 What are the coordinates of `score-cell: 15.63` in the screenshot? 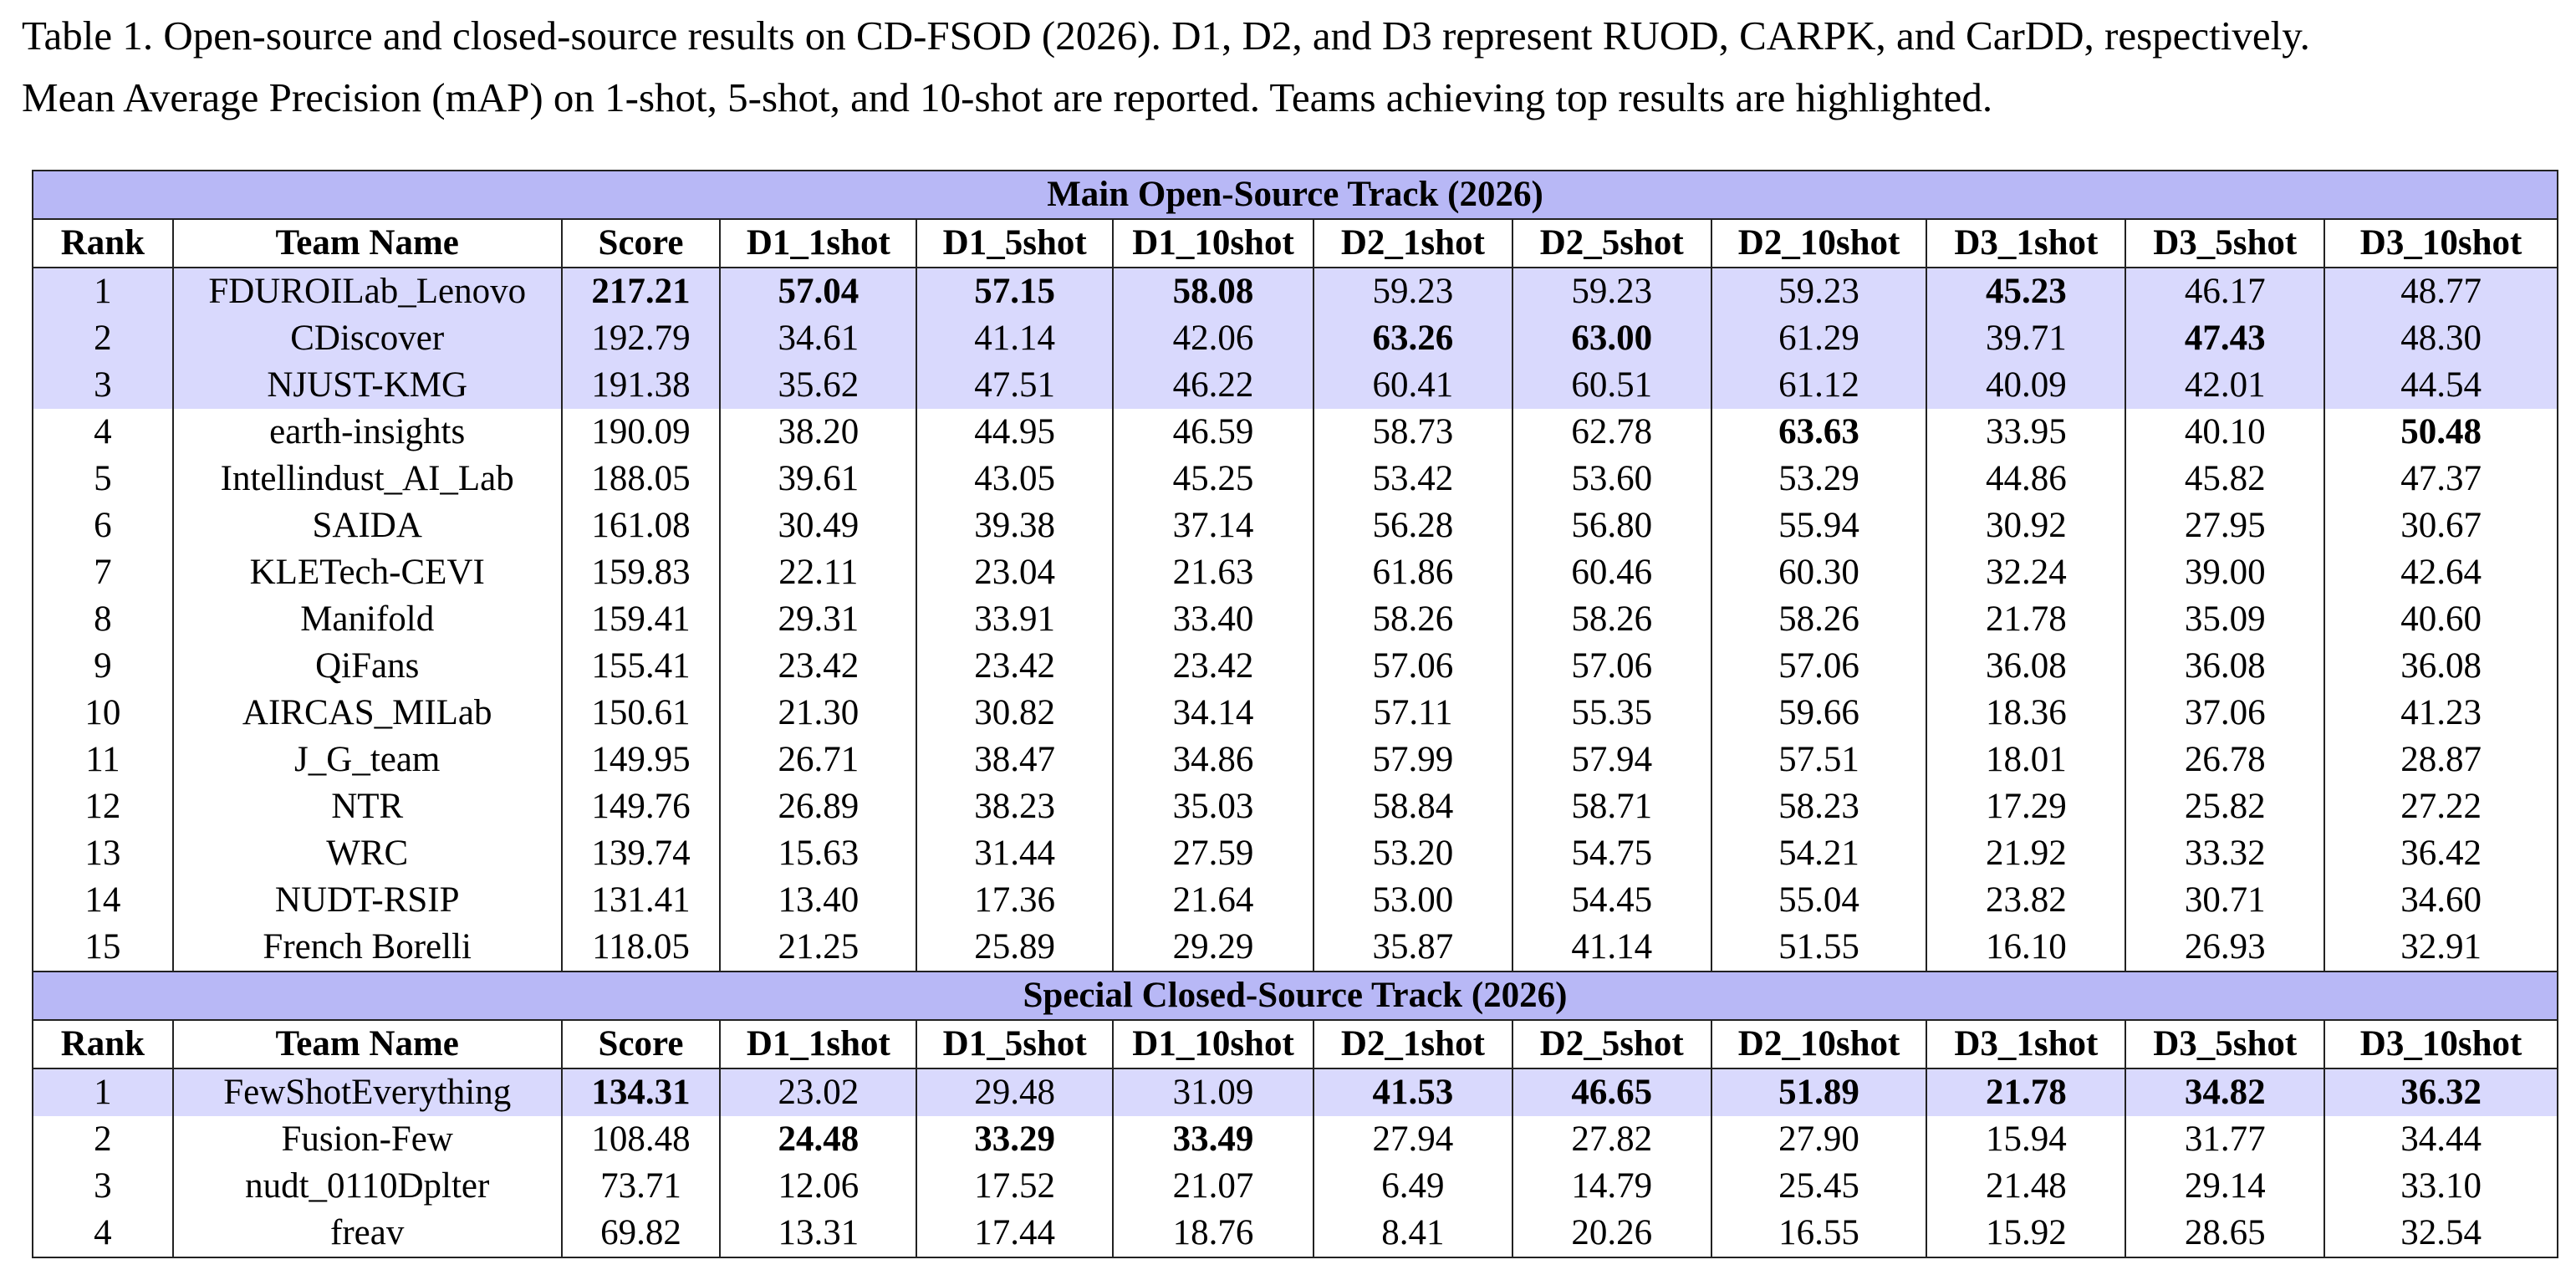 It's located at (819, 854).